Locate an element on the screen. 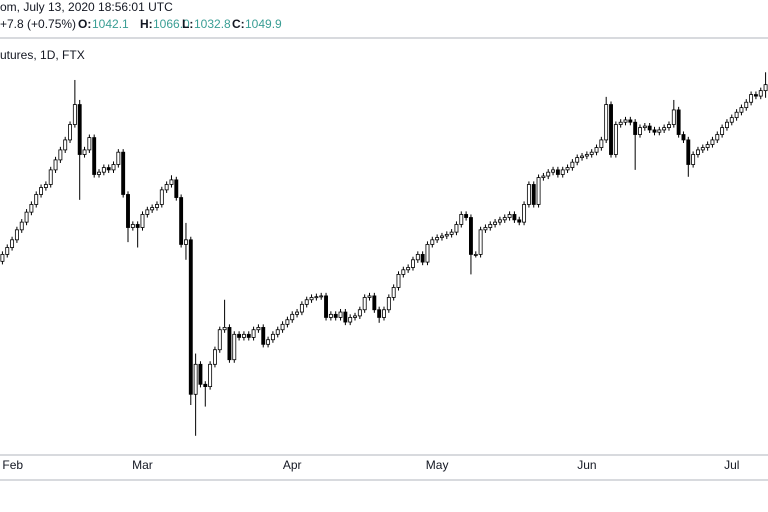  x-tick-label: Jul is located at coordinates (731, 465).